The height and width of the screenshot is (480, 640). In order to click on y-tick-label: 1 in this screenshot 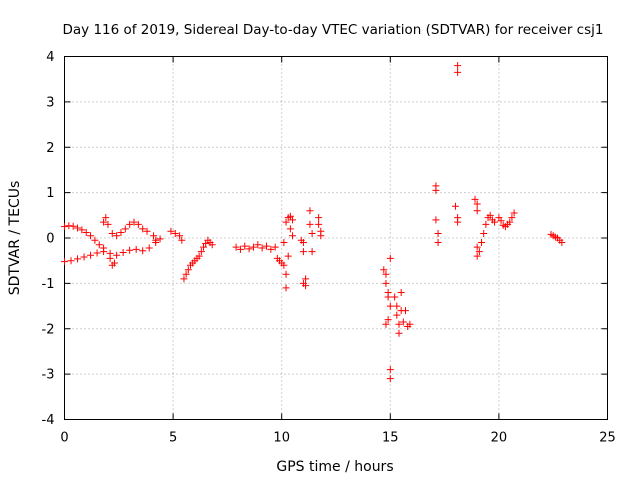, I will do `click(50, 193)`.